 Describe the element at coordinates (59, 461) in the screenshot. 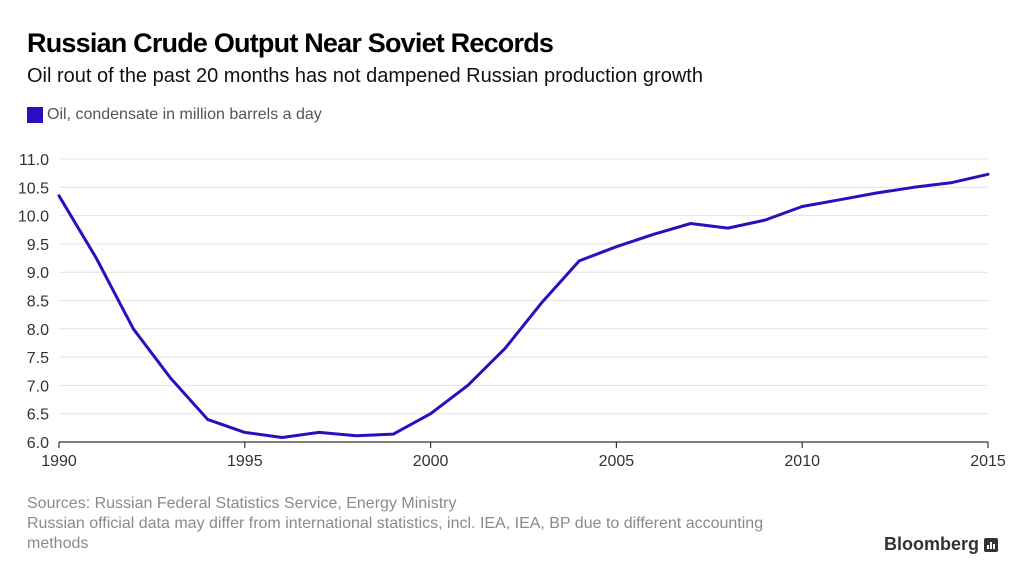

I see `x-tick-label: 1990` at that location.